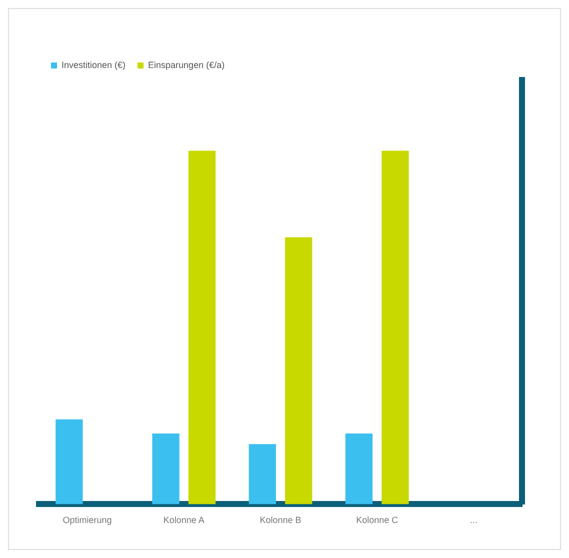 The height and width of the screenshot is (558, 569). What do you see at coordinates (186, 65) in the screenshot?
I see `legend-label: Einsparungen (€/a)` at bounding box center [186, 65].